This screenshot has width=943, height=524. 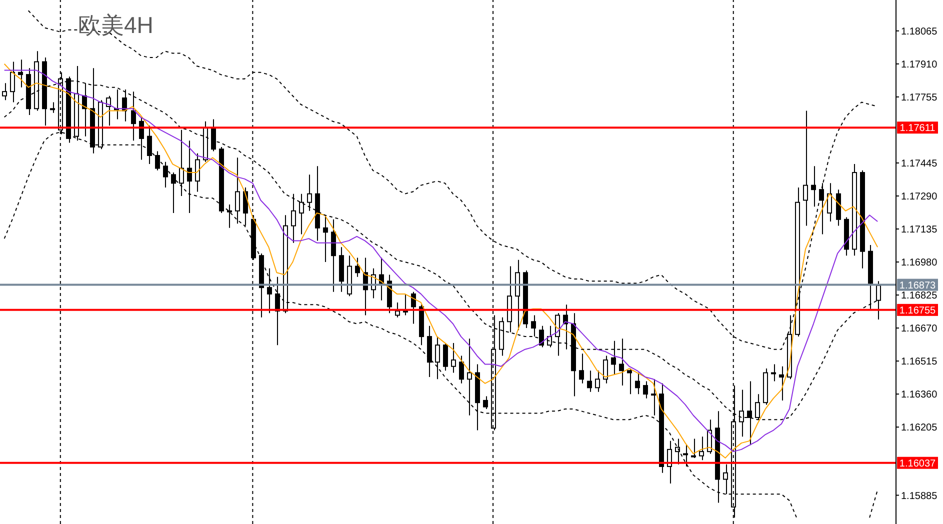 I want to click on ref-line-label: 1.16755, so click(x=917, y=310).